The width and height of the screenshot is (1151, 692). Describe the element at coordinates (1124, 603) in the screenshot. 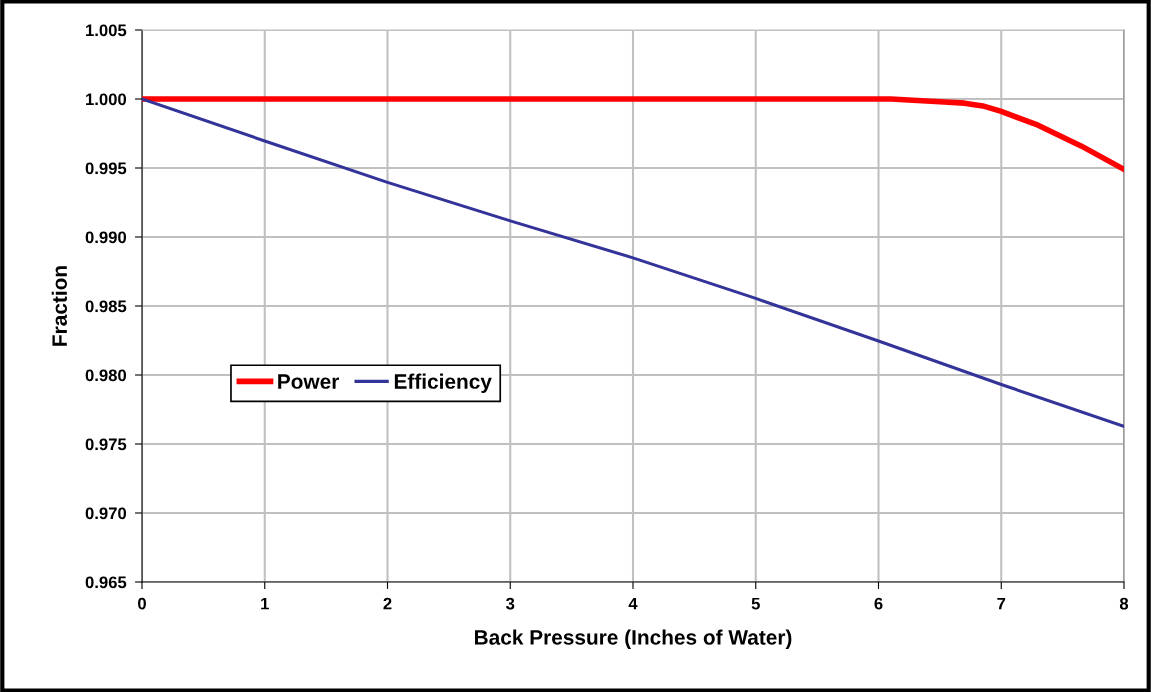

I see `x-tick-label: 8` at that location.